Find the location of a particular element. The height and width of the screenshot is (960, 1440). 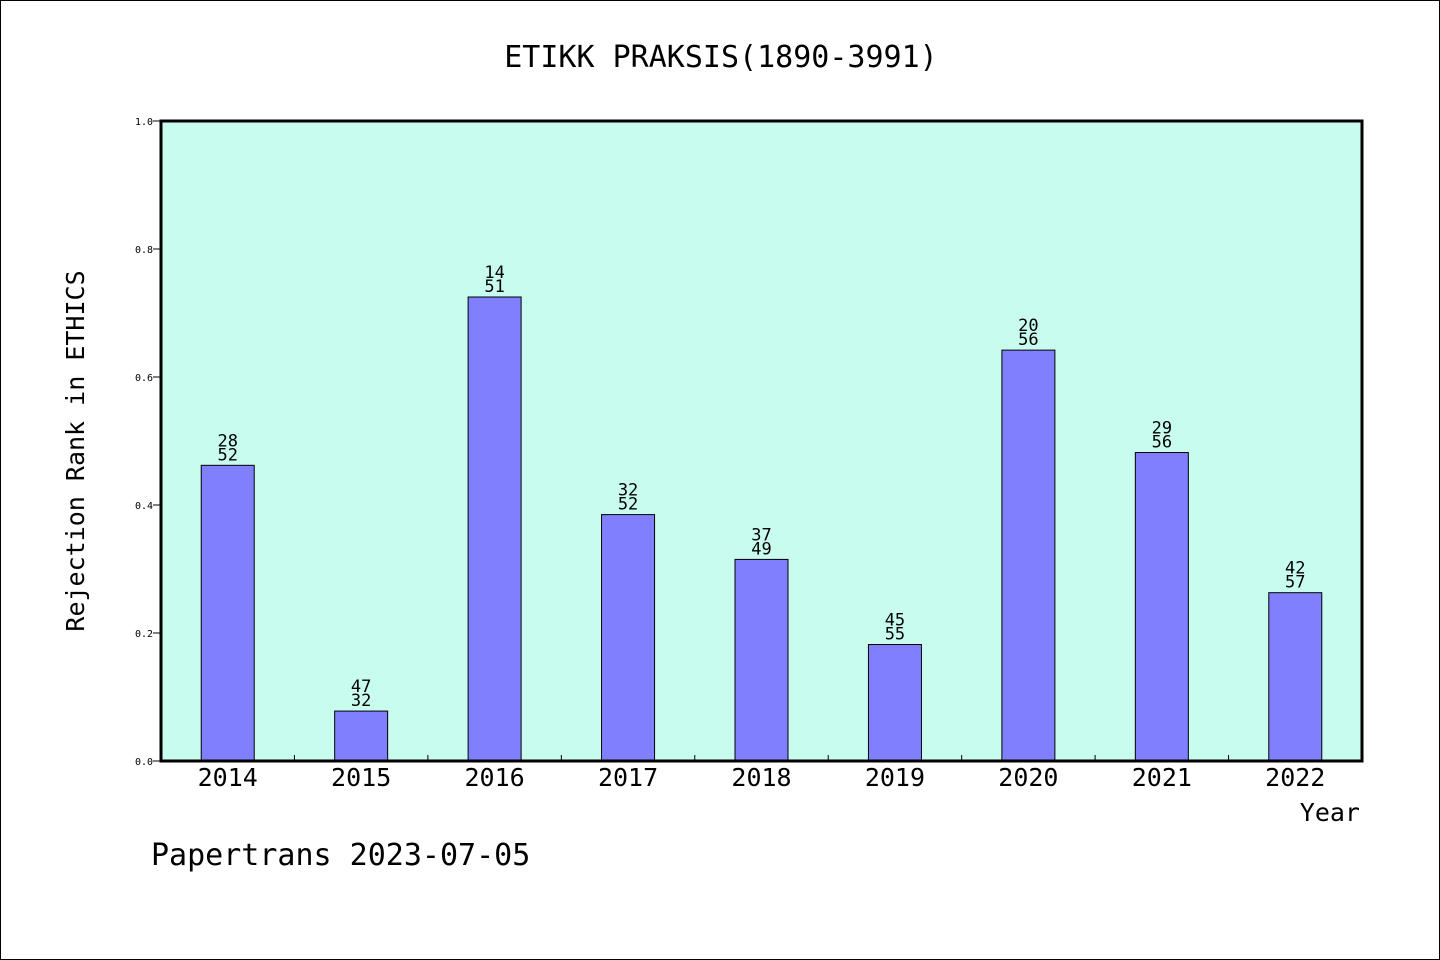

y-tick-label: 0.0 is located at coordinates (144, 762).